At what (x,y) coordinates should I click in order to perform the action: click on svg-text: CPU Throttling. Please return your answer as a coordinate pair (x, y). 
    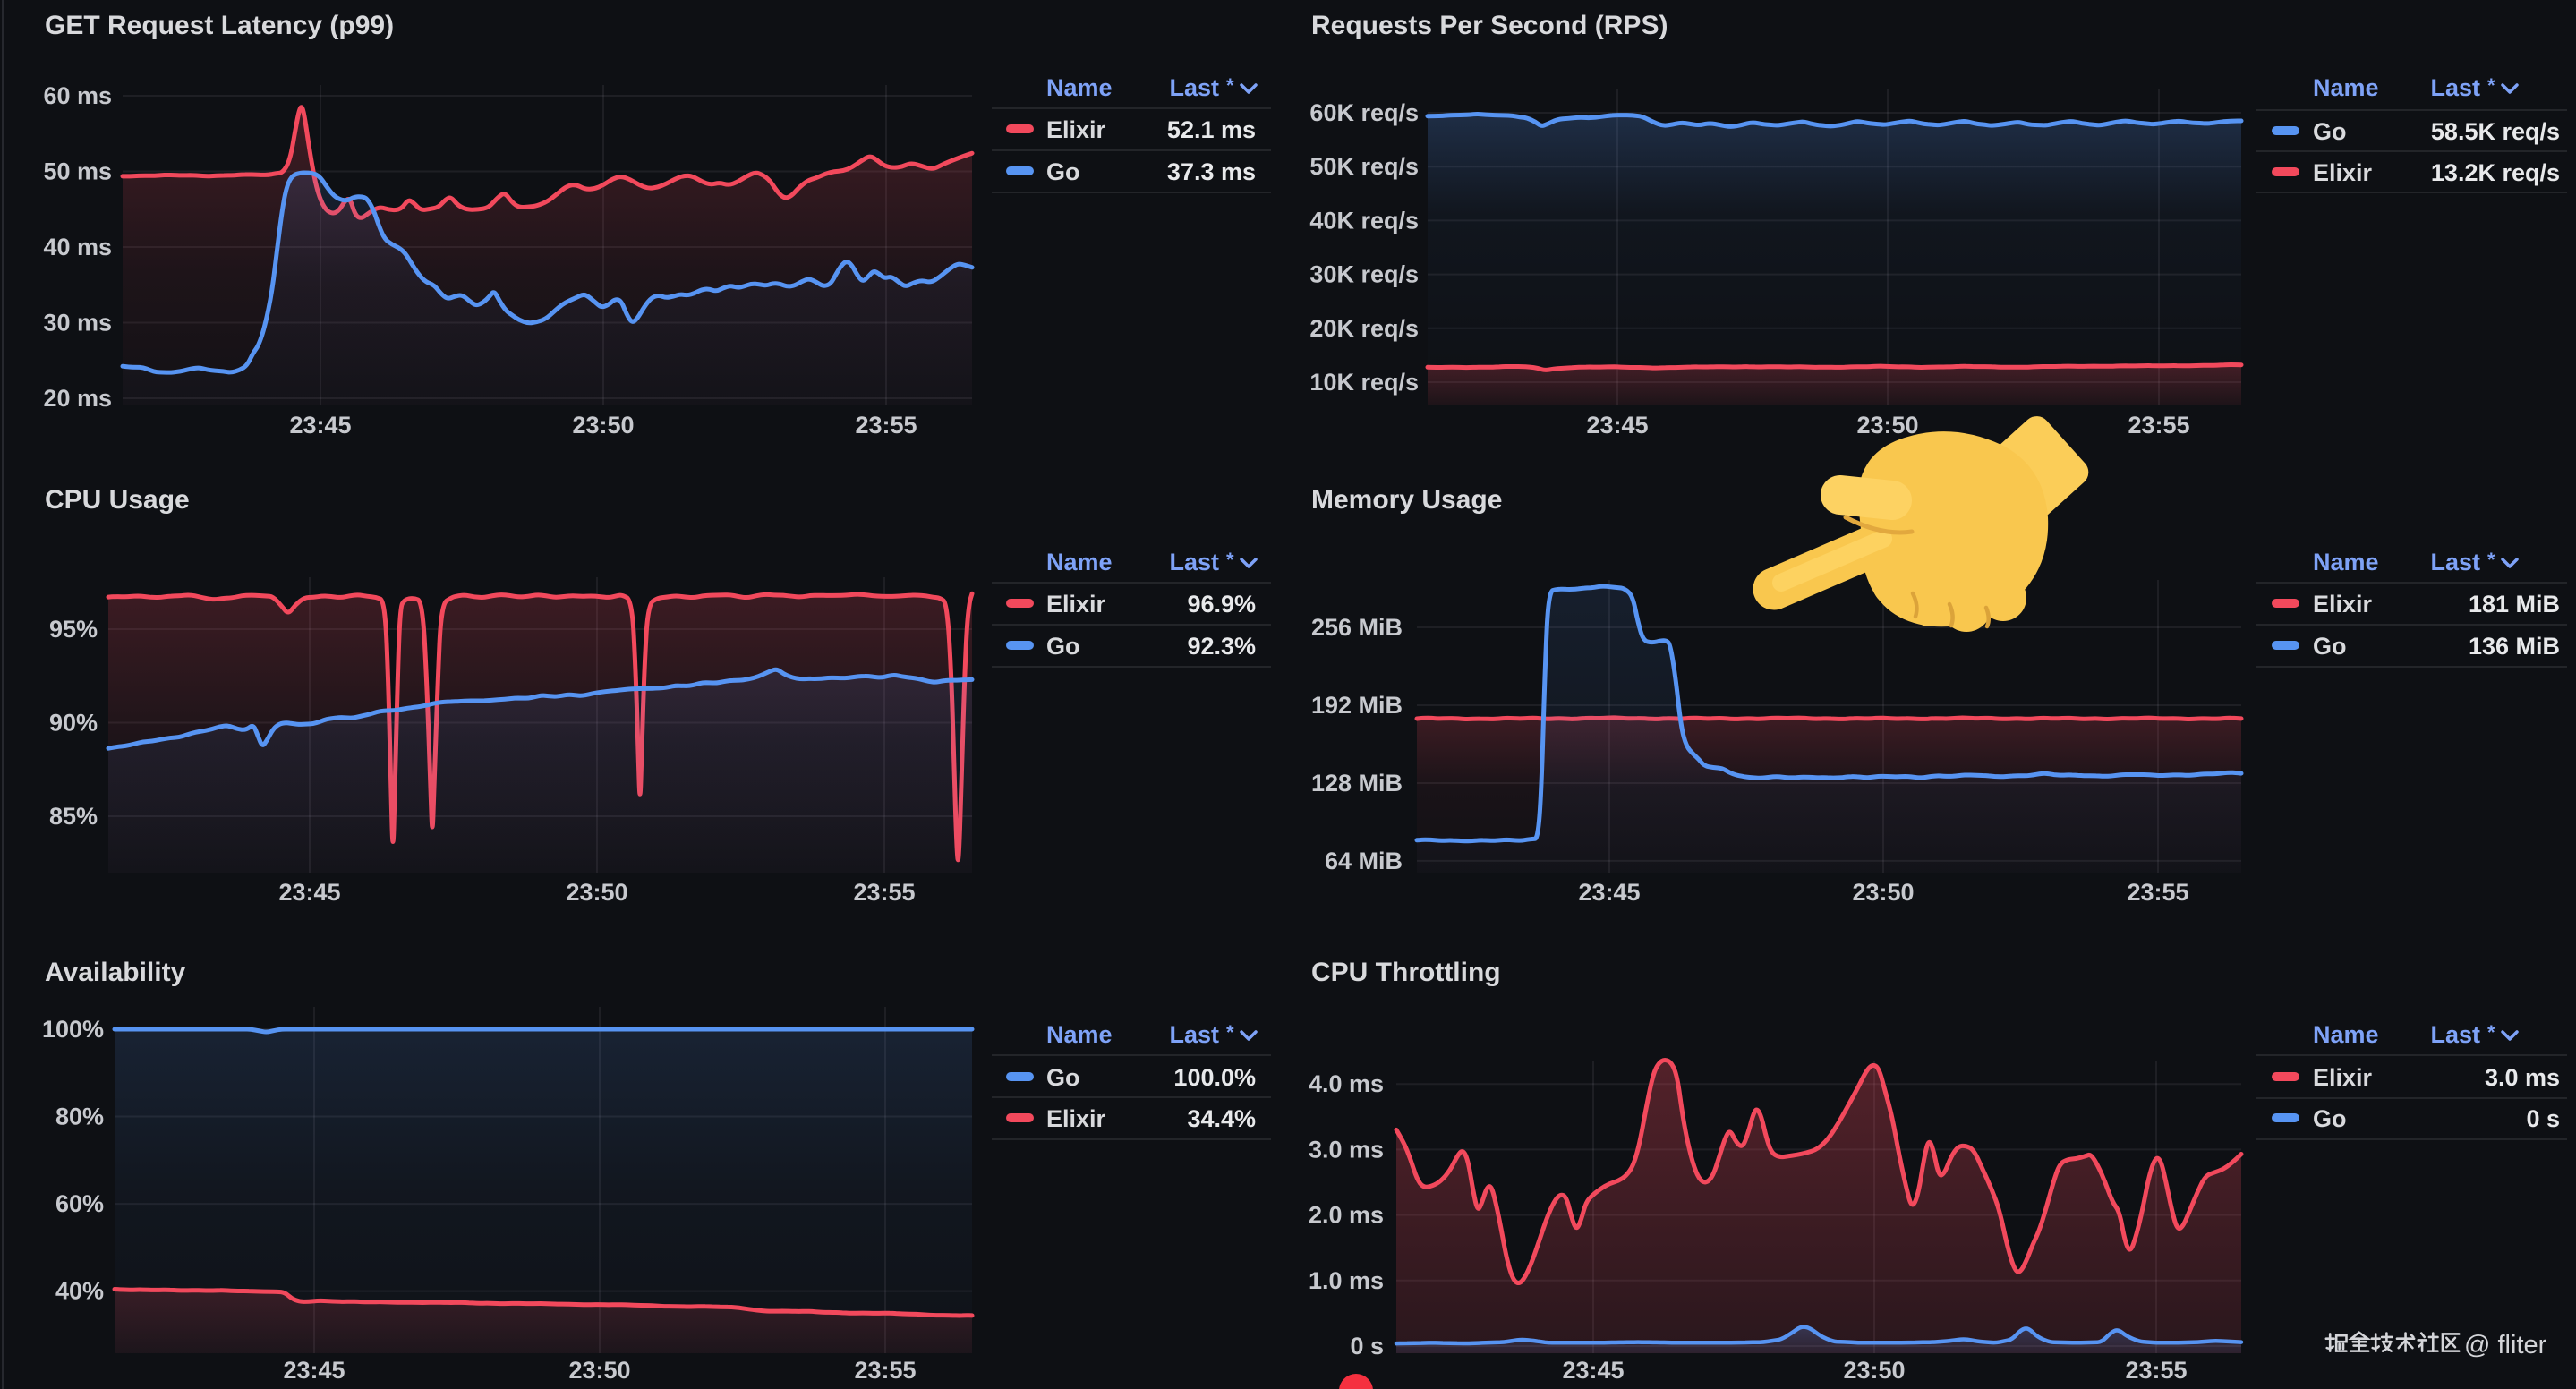
    Looking at the image, I should click on (1406, 973).